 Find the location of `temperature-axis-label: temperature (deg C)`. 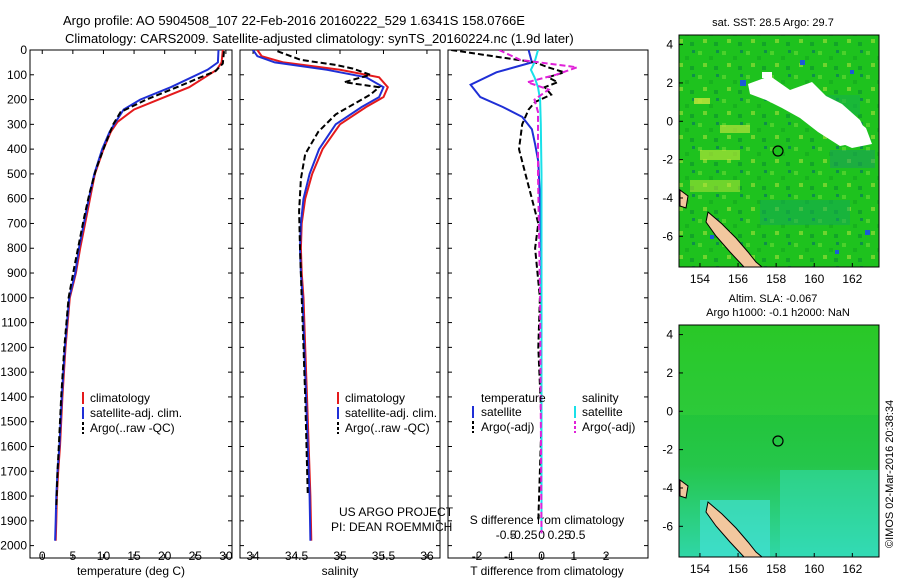

temperature-axis-label: temperature (deg C) is located at coordinates (131, 571).